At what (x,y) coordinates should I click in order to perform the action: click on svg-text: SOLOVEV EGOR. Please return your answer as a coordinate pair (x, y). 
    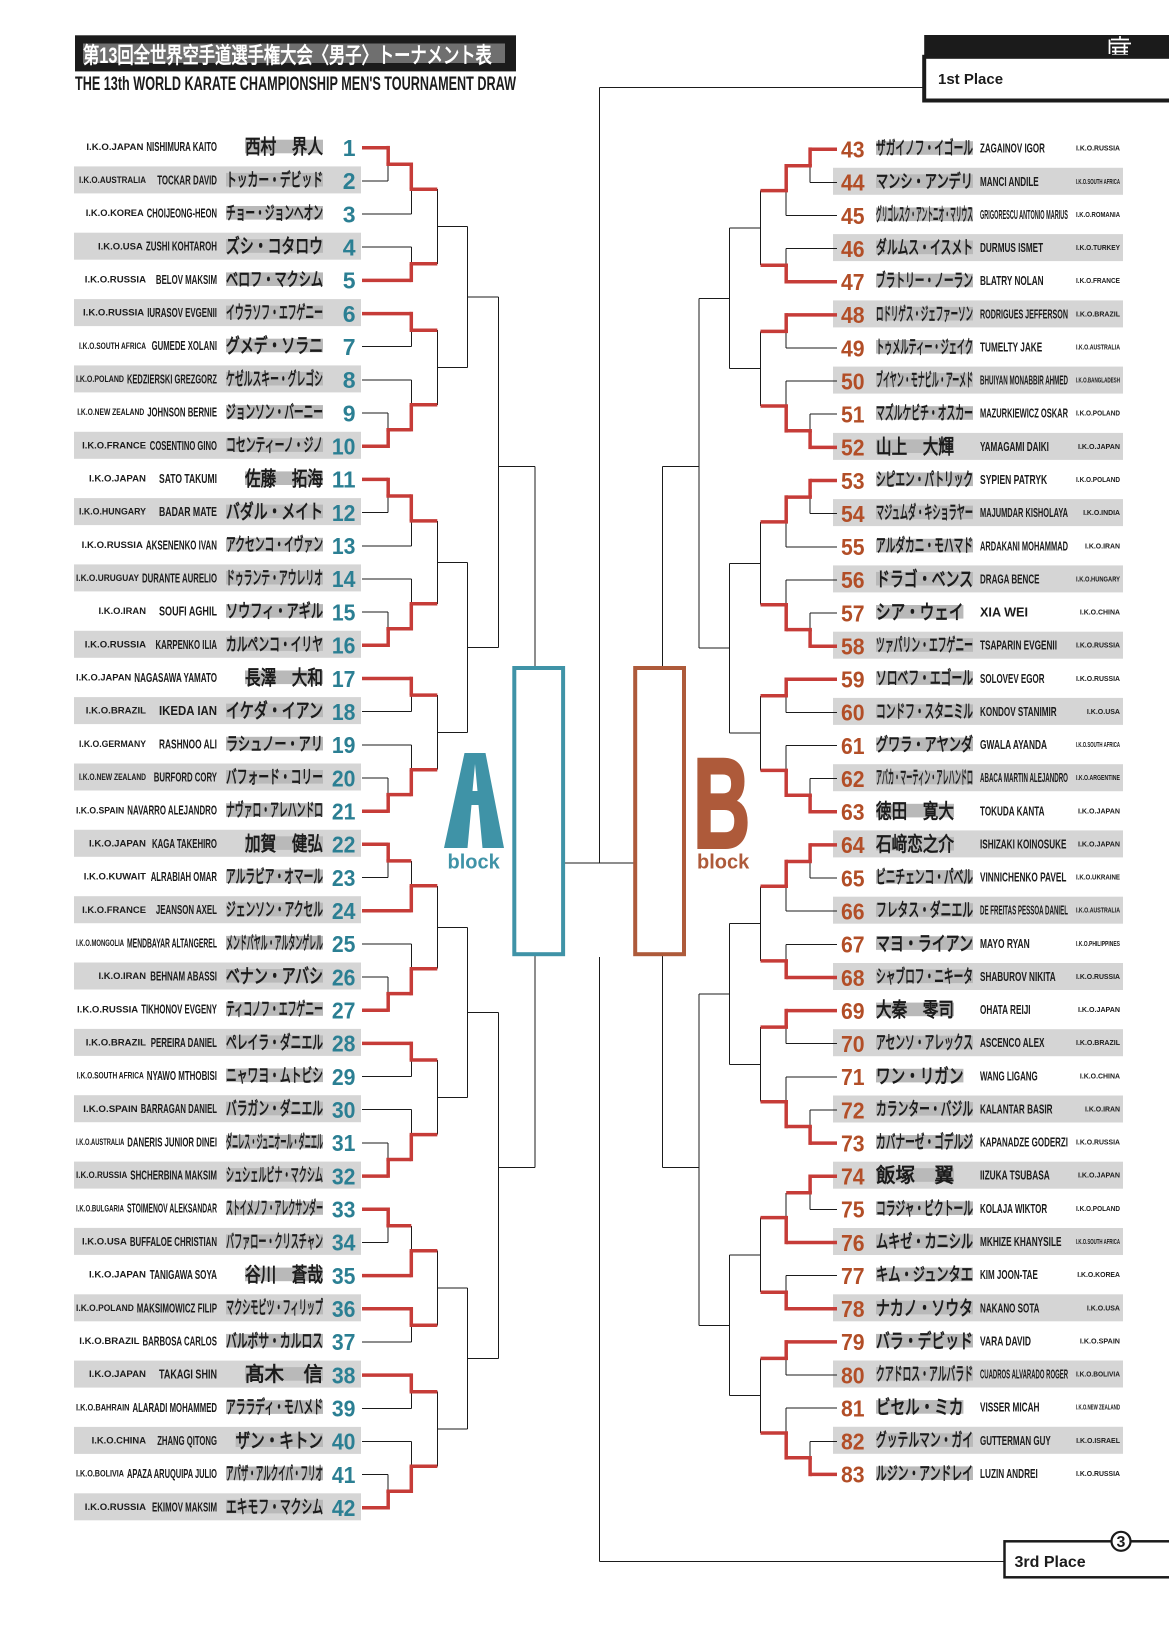
    Looking at the image, I should click on (1012, 678).